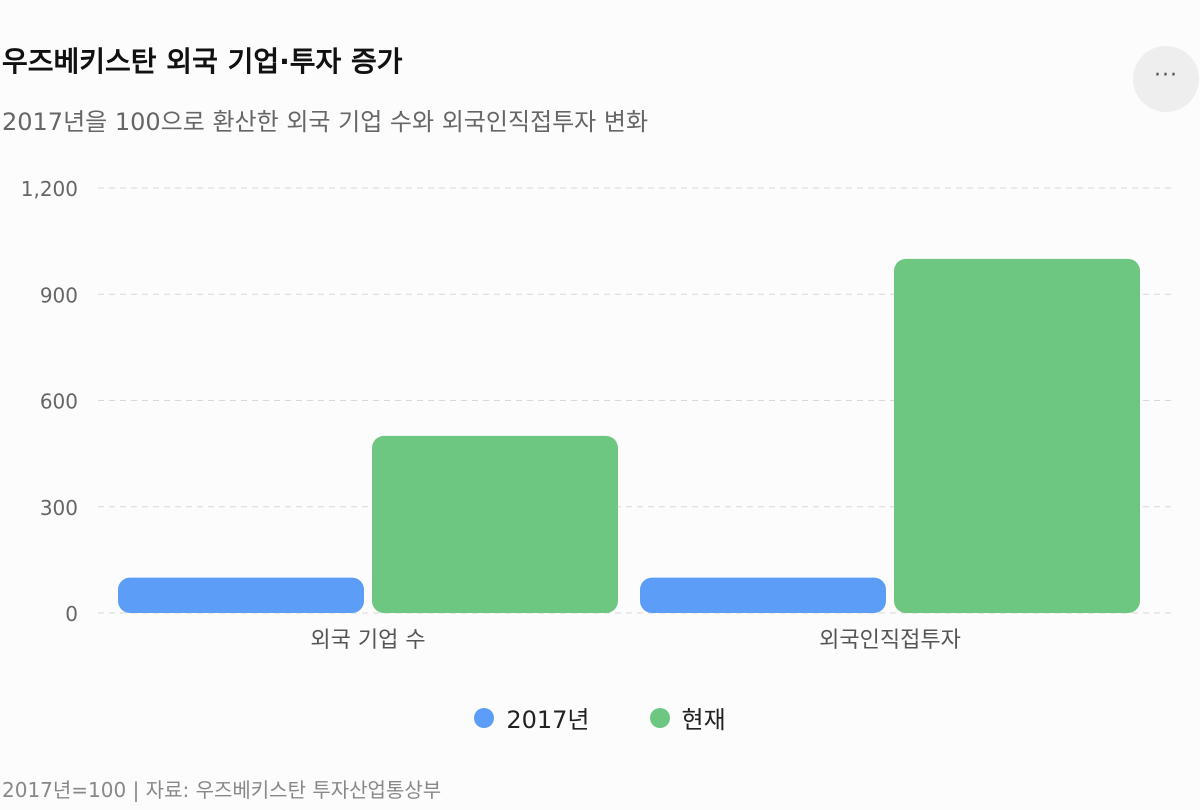 This screenshot has width=1200, height=810. What do you see at coordinates (1166, 75) in the screenshot?
I see `more-horizontal-icon: ···` at bounding box center [1166, 75].